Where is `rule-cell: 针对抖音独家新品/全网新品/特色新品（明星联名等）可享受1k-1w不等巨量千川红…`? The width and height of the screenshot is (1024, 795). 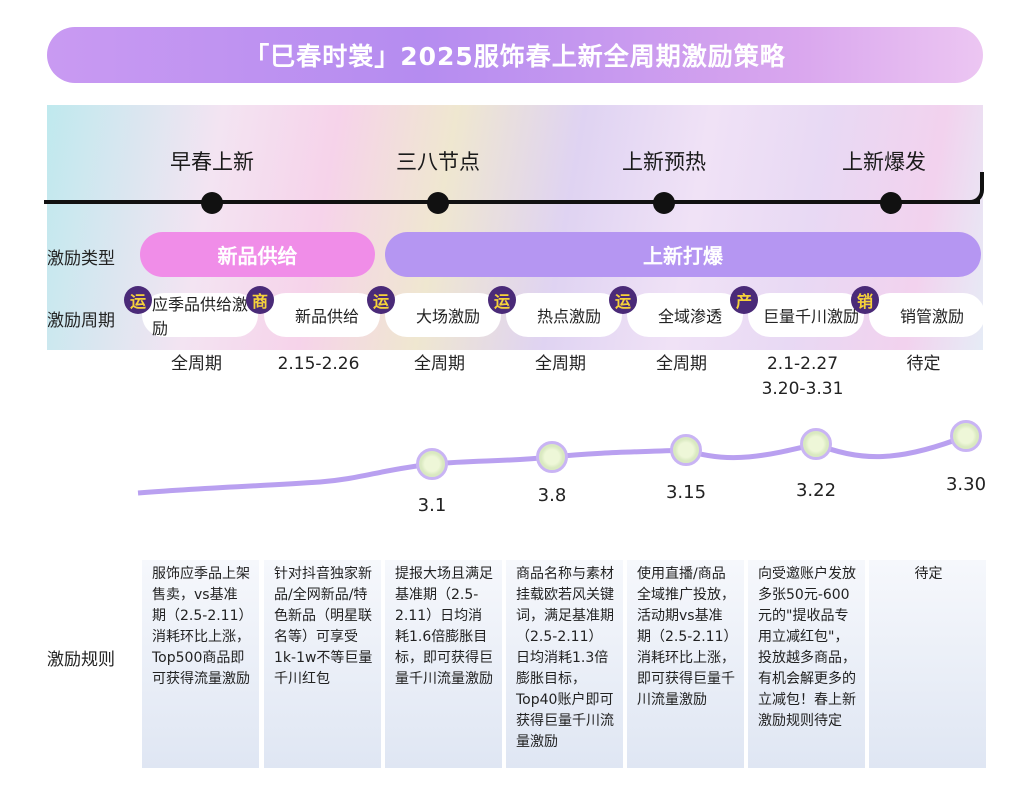
rule-cell: 针对抖音独家新品/全网新品/特色新品（明星联名等）可享受1k-1w不等巨量千川红… is located at coordinates (322, 664).